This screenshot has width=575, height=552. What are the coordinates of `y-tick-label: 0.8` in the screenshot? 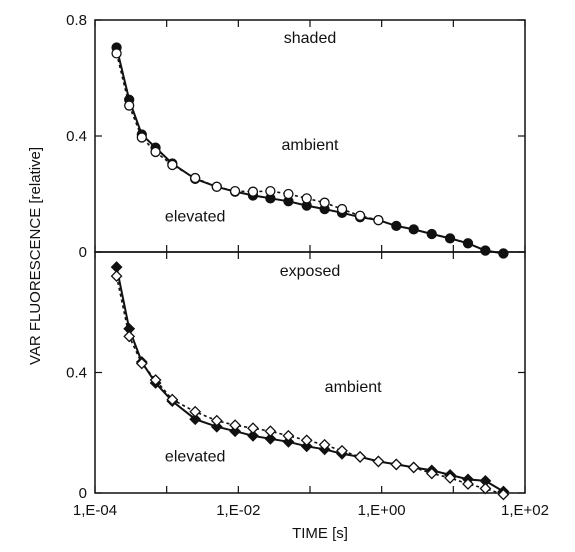 It's located at (76, 20).